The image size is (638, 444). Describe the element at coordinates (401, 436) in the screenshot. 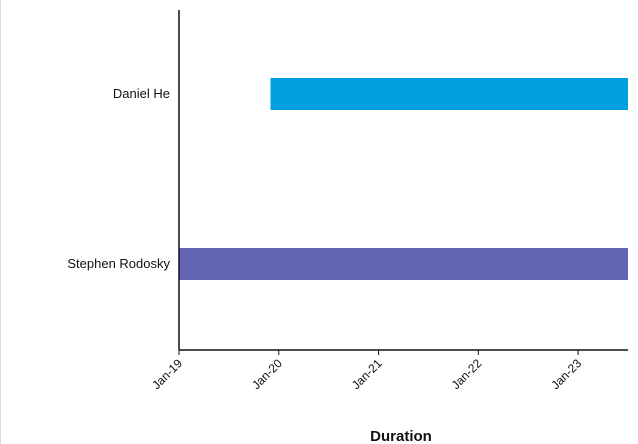

I see `x-axis-title: Duration` at that location.